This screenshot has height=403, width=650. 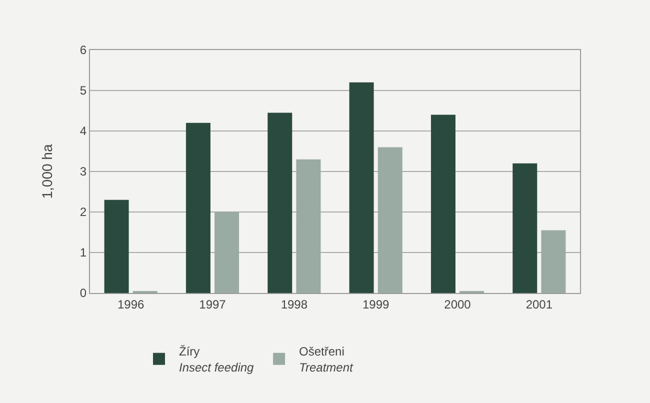 I want to click on legend-label: Ošetřeni Treatment, so click(x=326, y=359).